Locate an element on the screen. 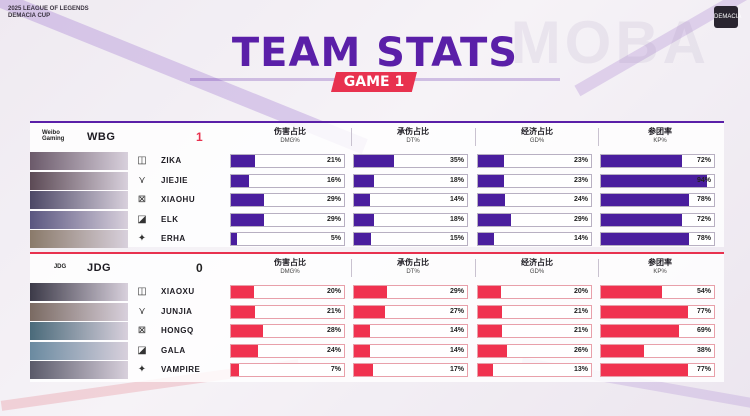  stat-bar-dt: 17% is located at coordinates (410, 370).